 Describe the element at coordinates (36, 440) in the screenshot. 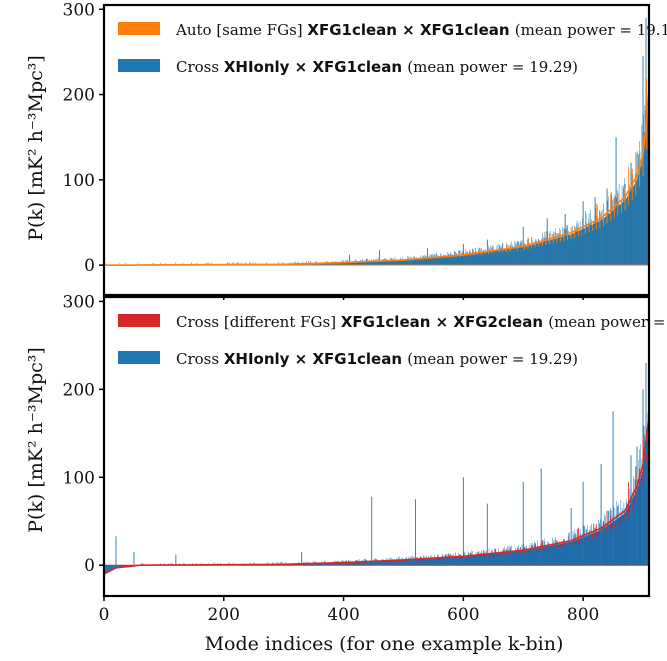

I see `y-axis-label-bottom: P(k) [mK² h⁻³Mpc³]` at that location.